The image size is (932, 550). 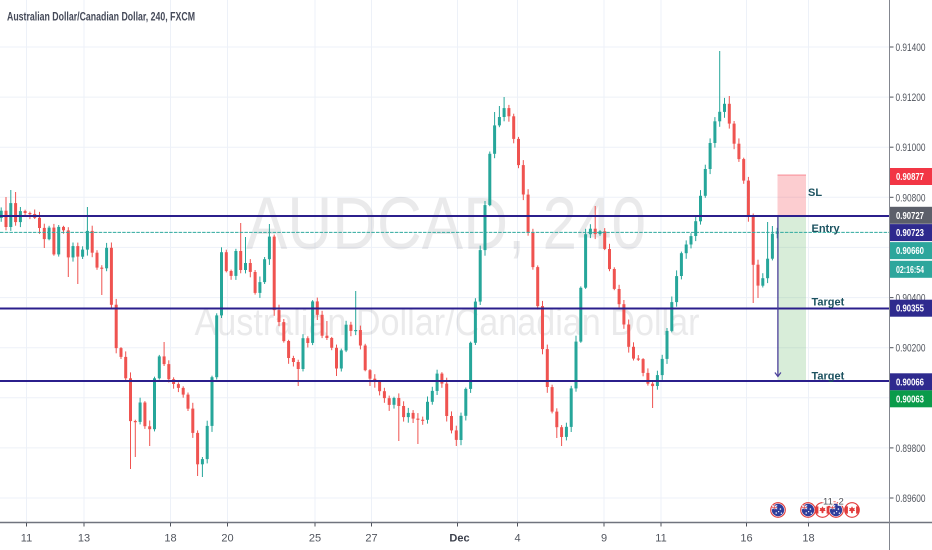 I want to click on svg-text: 27, so click(x=371, y=539).